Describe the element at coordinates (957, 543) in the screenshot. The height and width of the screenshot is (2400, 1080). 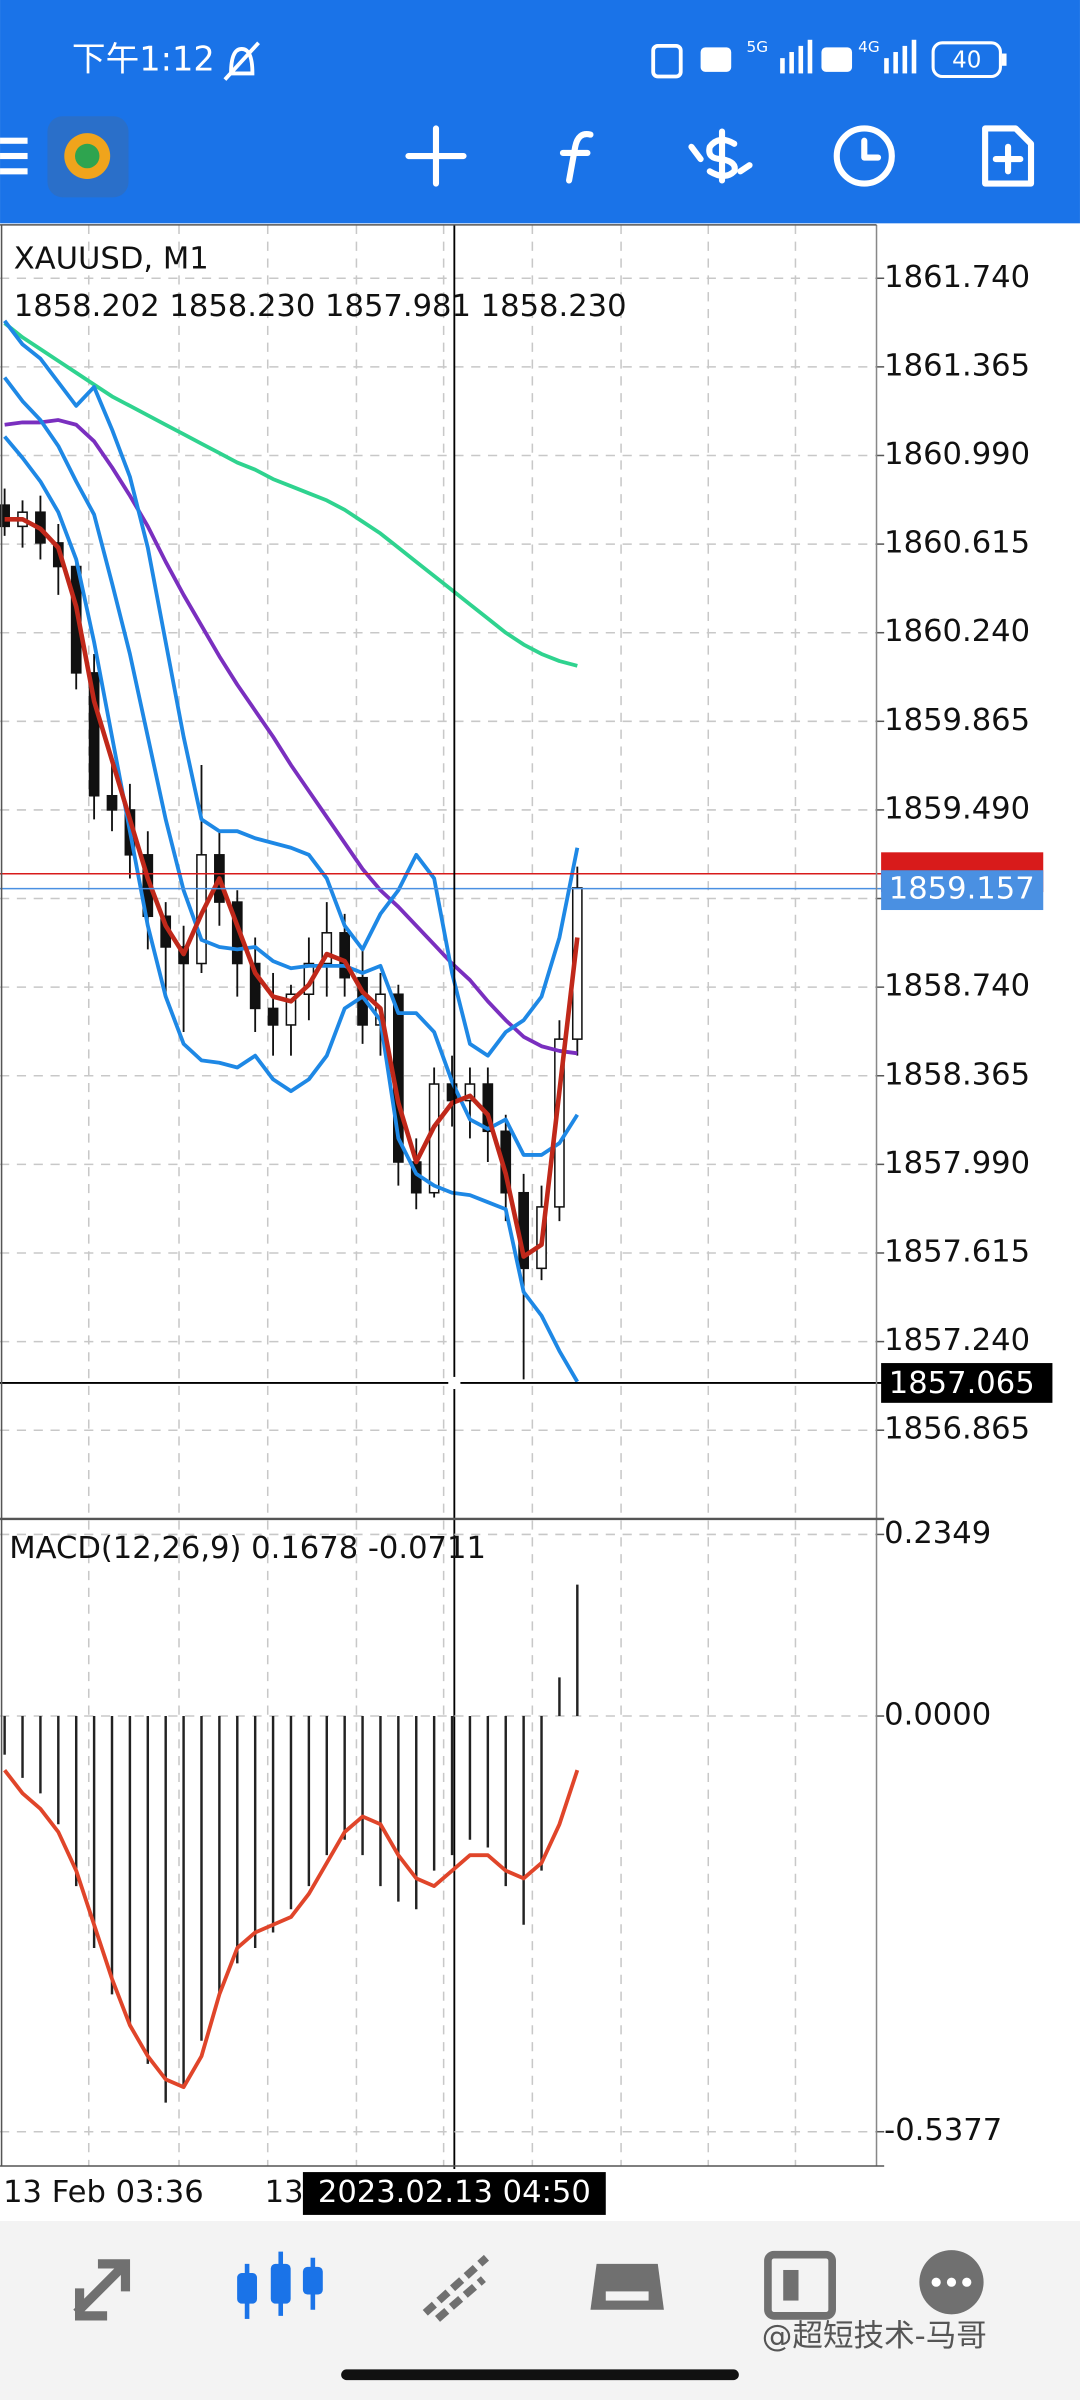
I see `y-tick-label: 1860.615` at that location.